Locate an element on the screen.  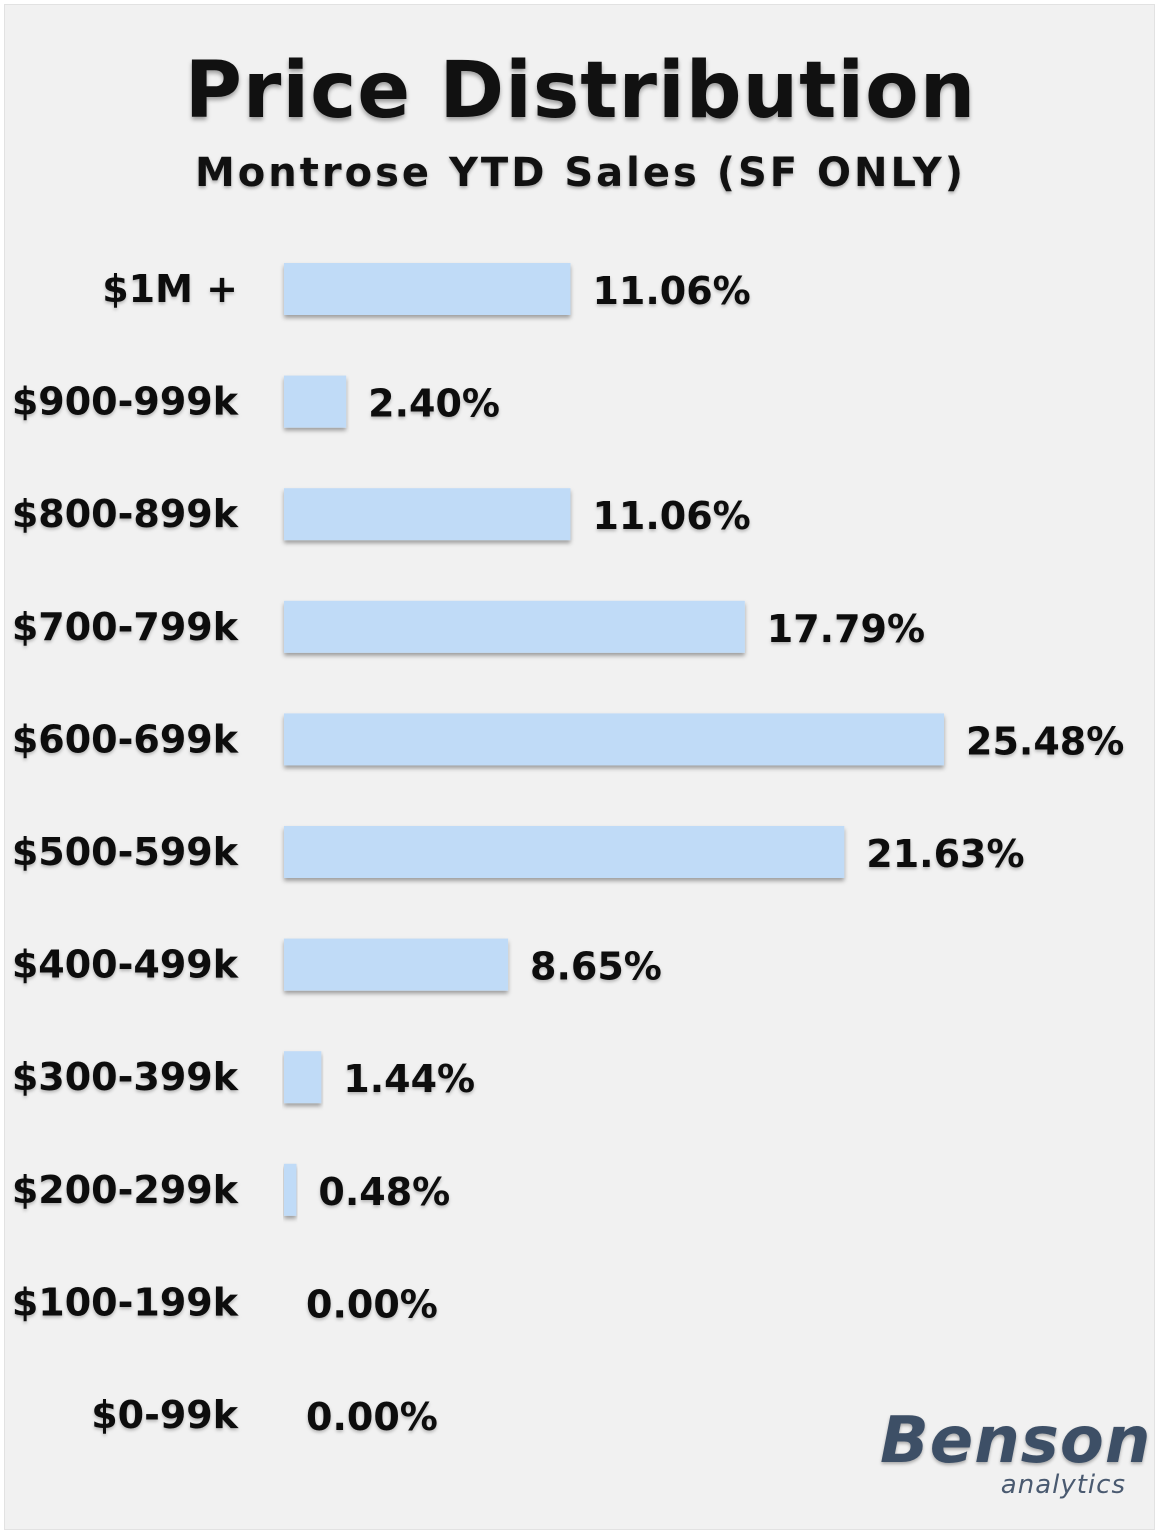
value-label: 17.79% is located at coordinates (846, 629).